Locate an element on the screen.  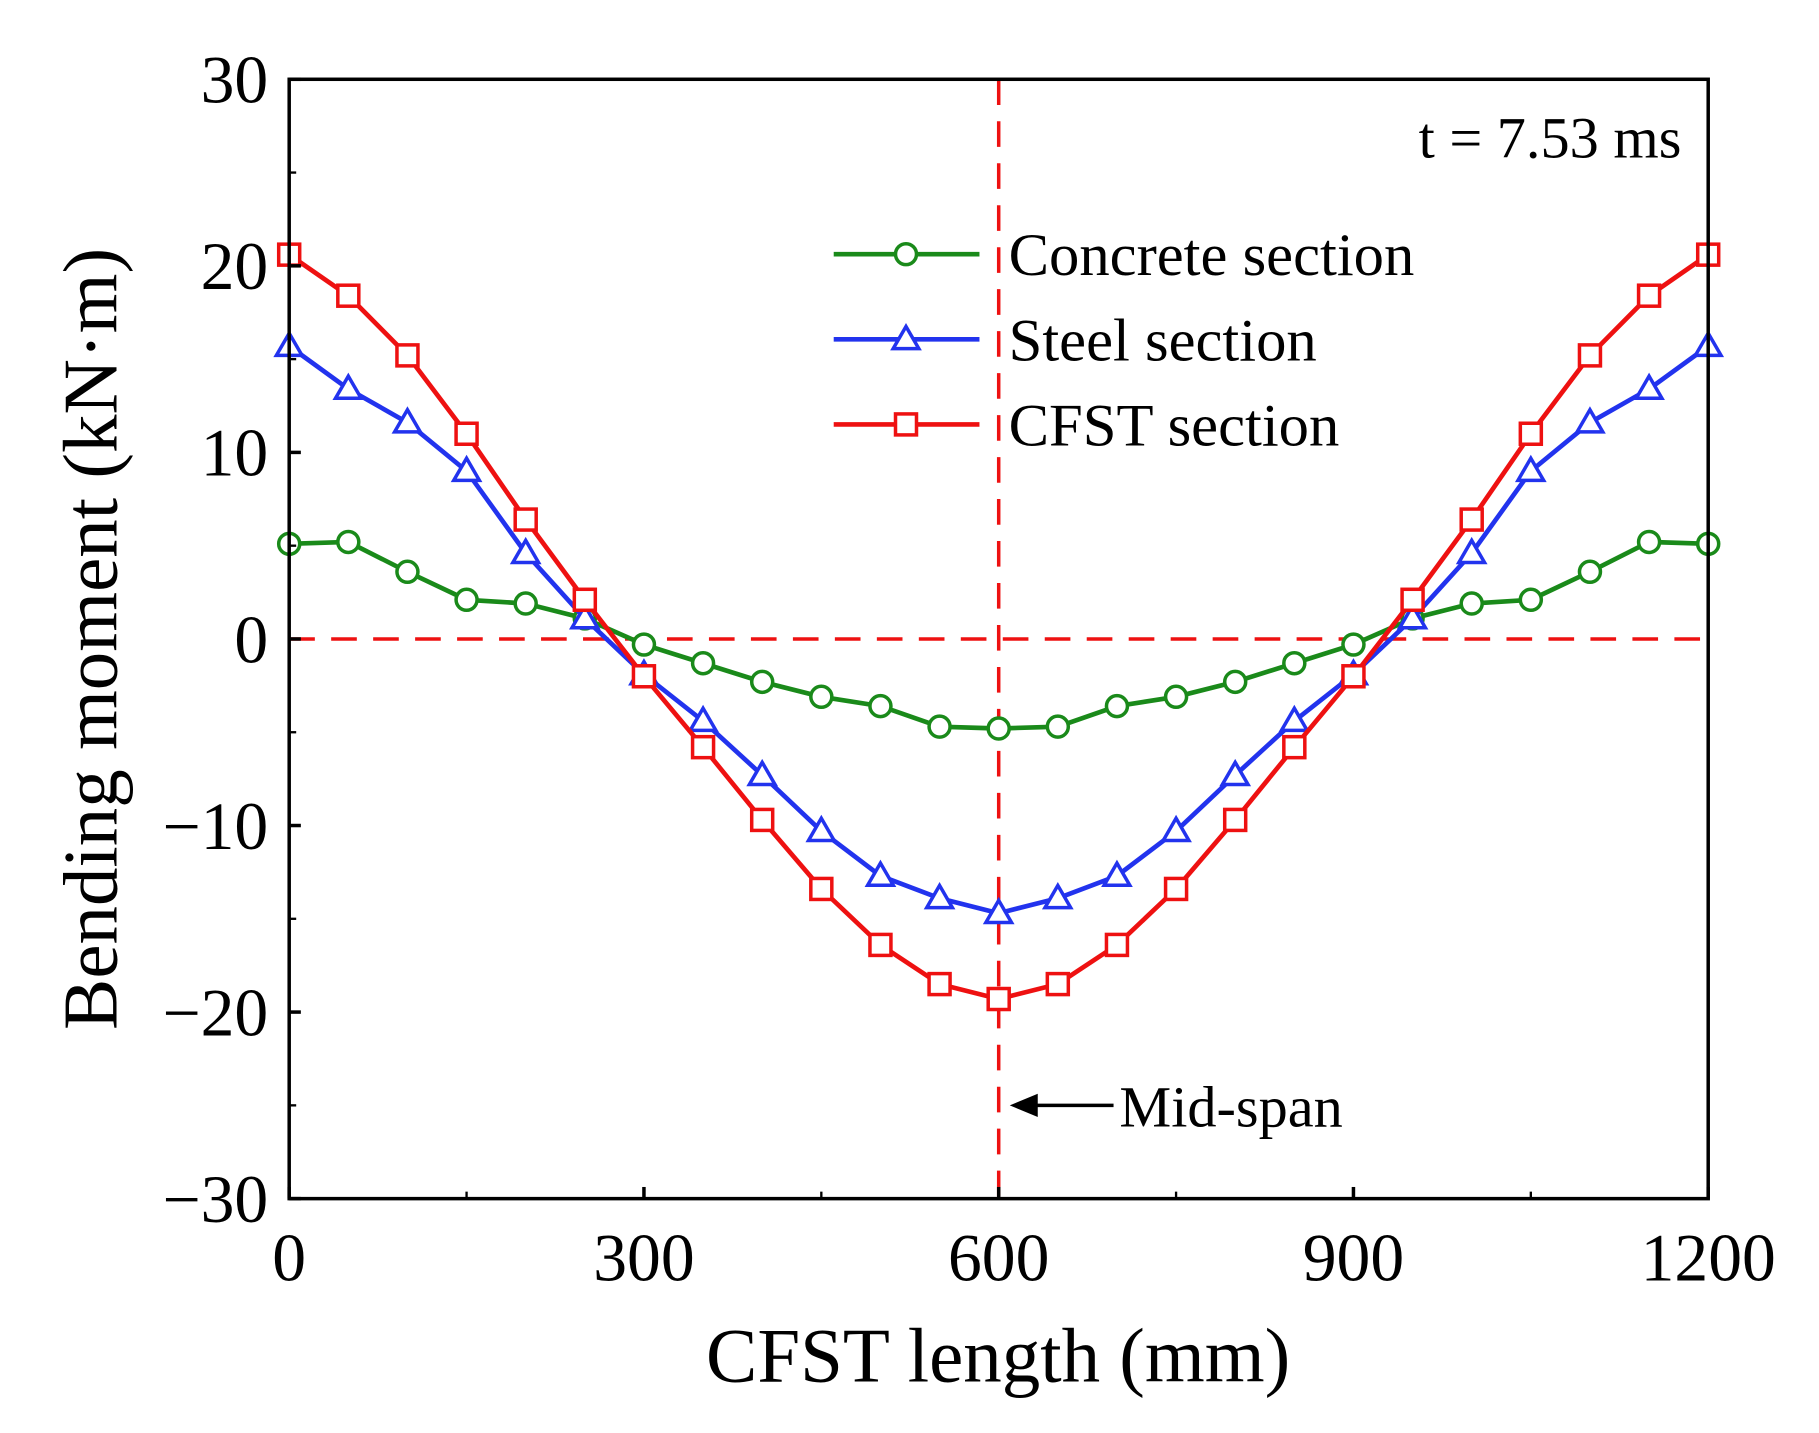
legend-label: CFST section is located at coordinates (1174, 425).